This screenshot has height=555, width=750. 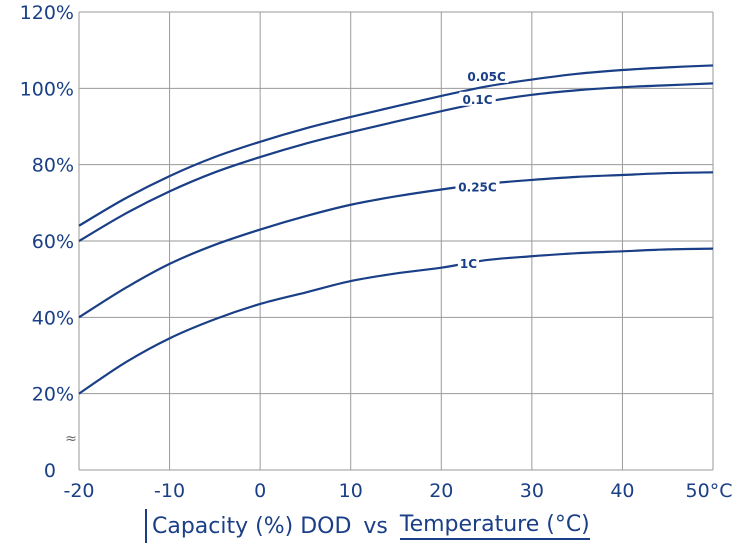 I want to click on caption-part3: Temperature (°C), so click(x=494, y=526).